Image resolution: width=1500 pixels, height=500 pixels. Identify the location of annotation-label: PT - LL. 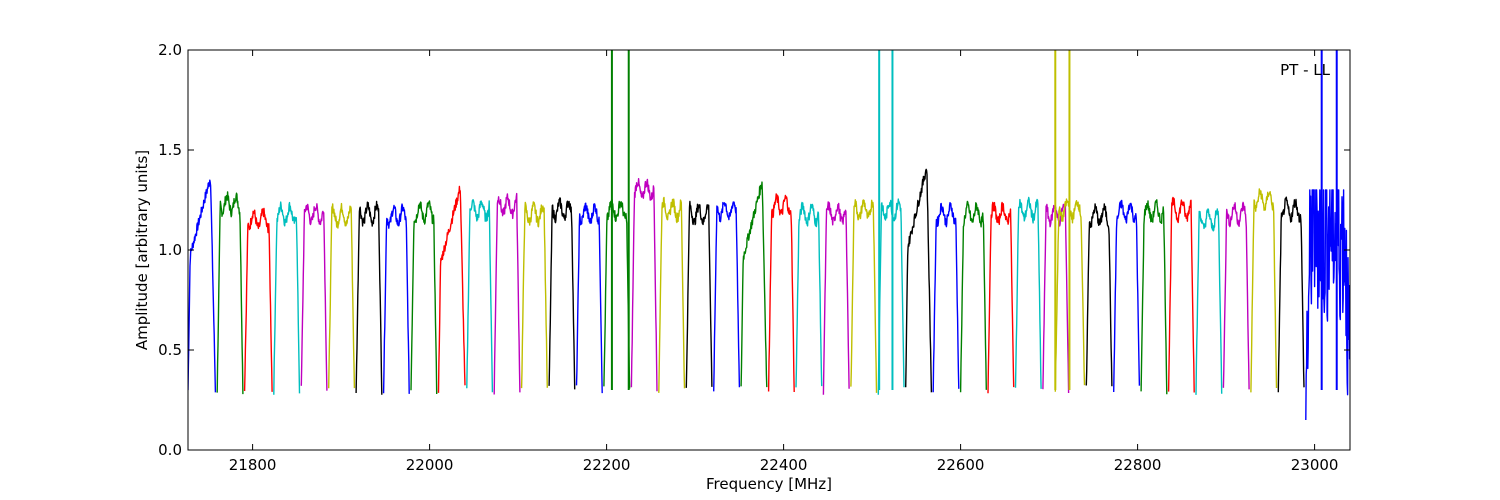
(1305, 70).